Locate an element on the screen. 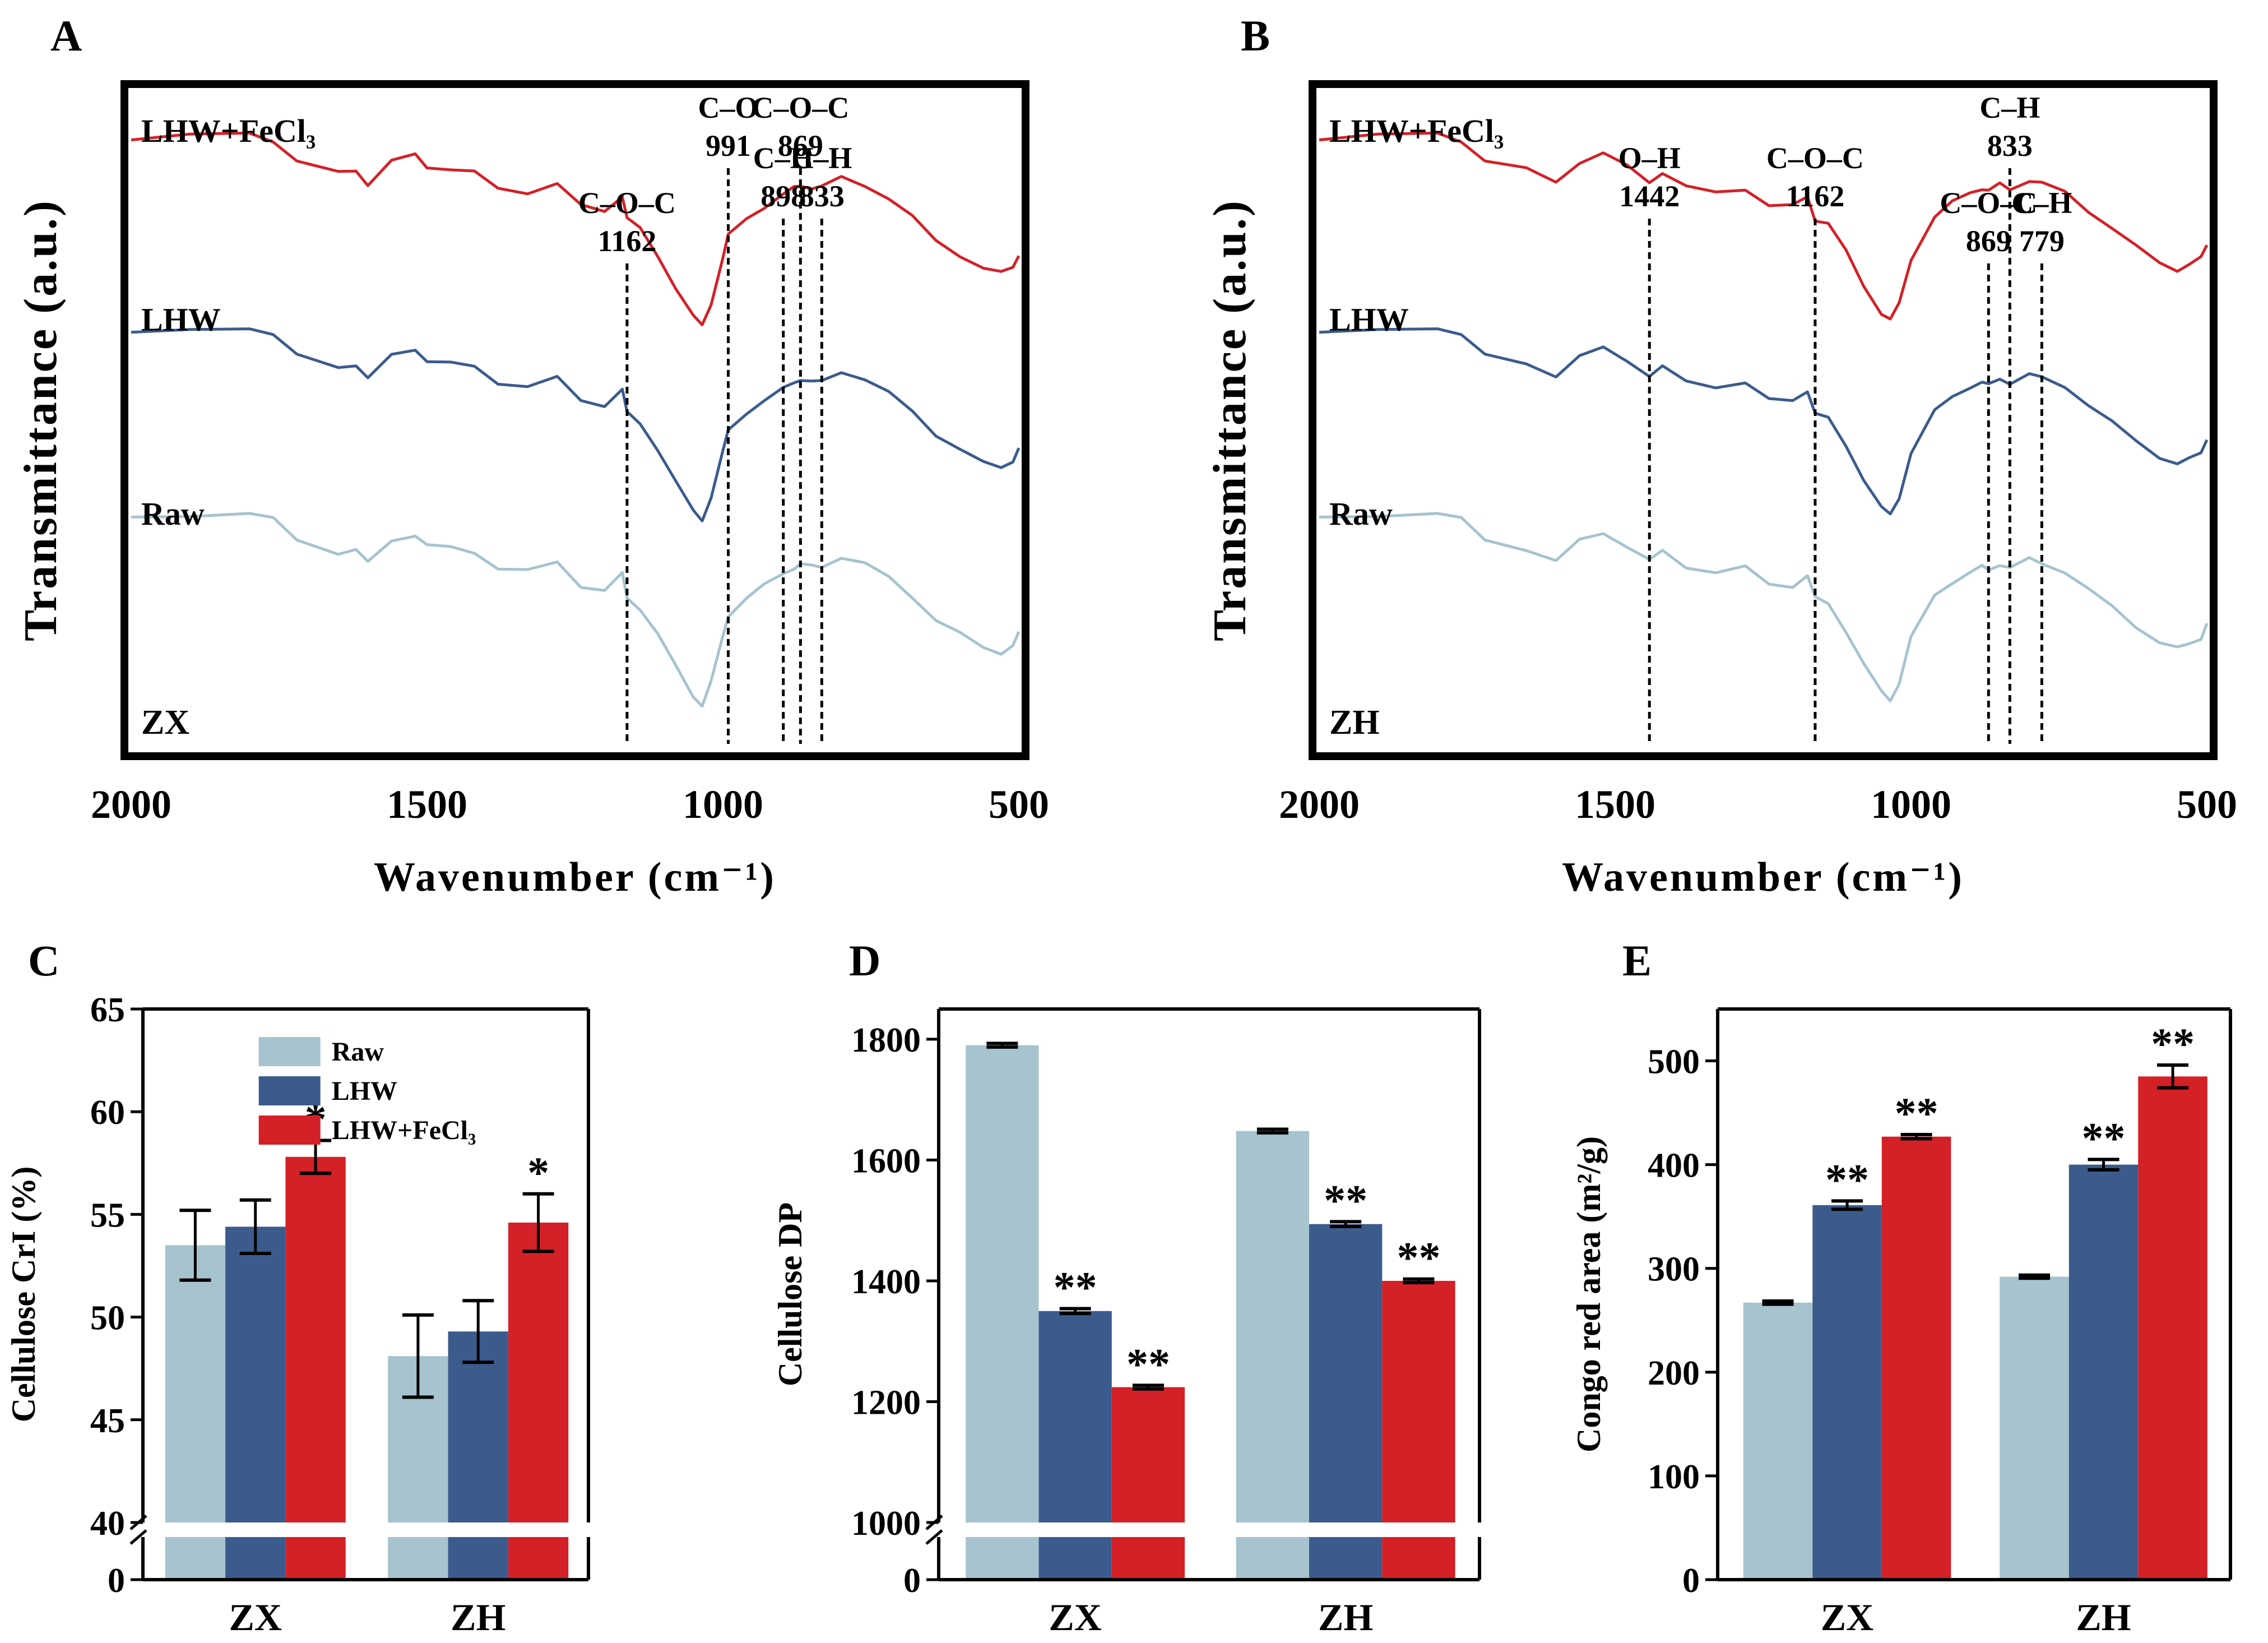  y-tick-label: 1200 is located at coordinates (886, 1402).